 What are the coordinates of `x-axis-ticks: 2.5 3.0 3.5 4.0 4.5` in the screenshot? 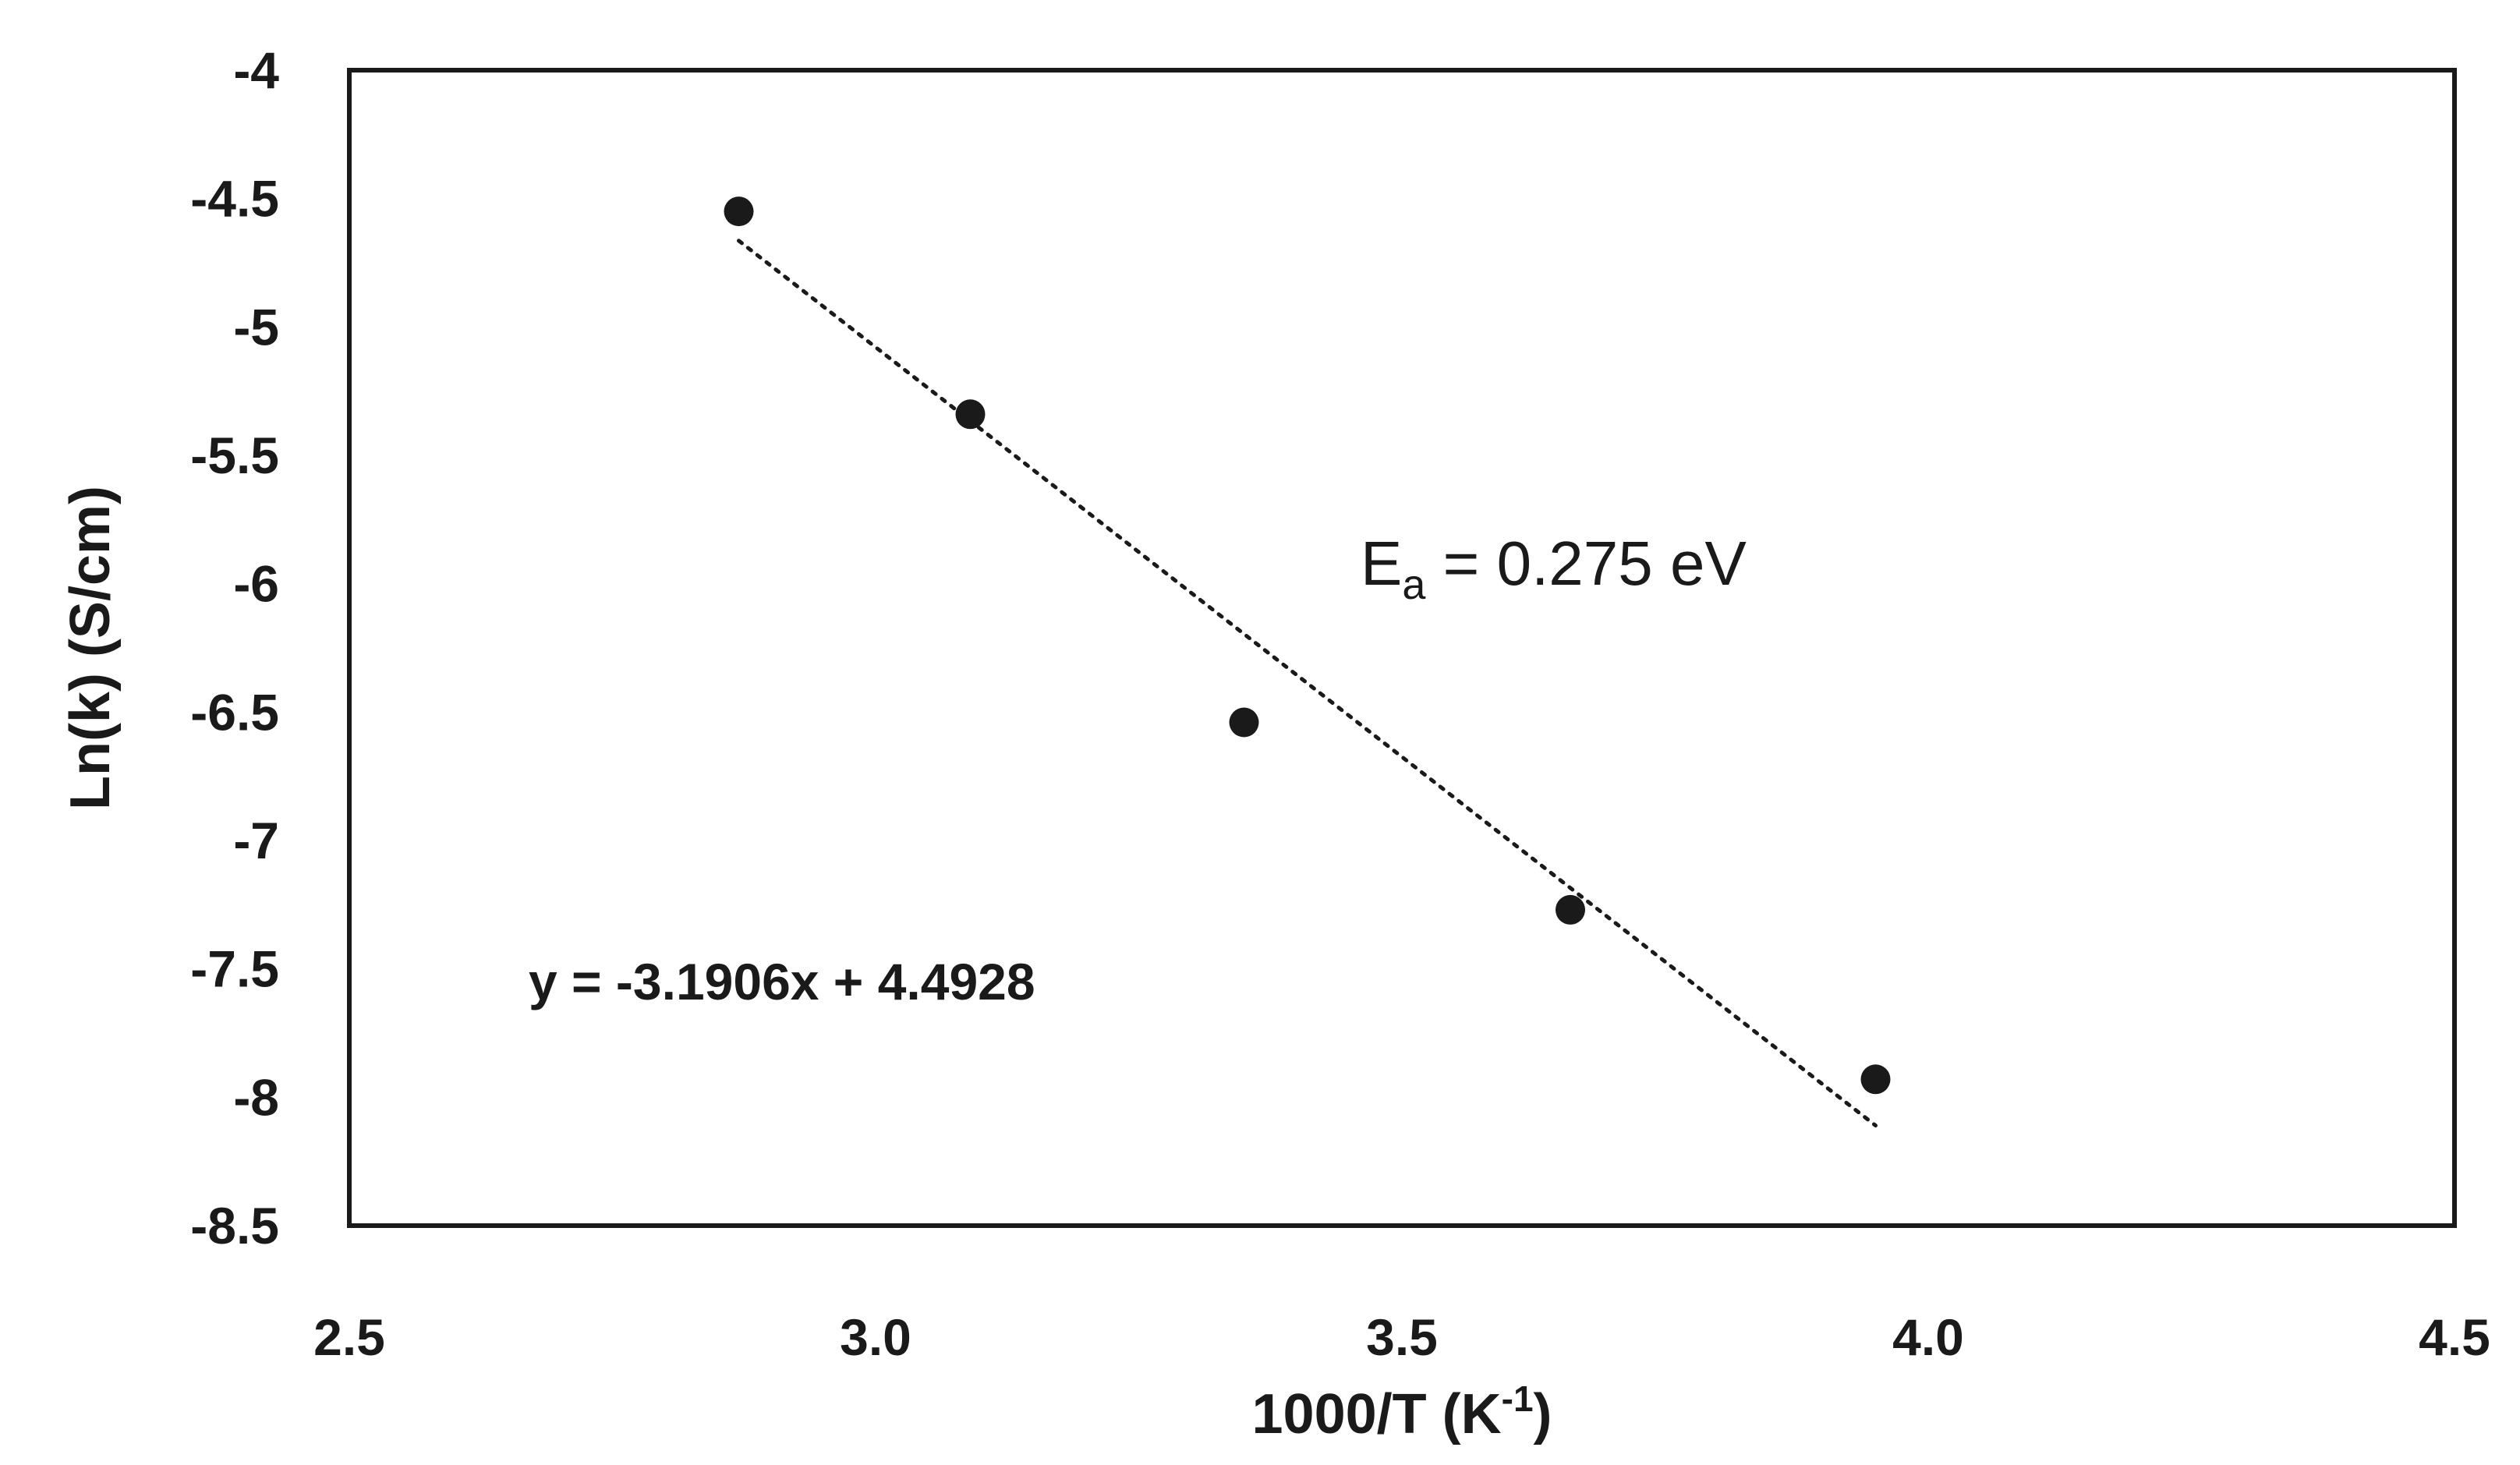 It's located at (1401, 1337).